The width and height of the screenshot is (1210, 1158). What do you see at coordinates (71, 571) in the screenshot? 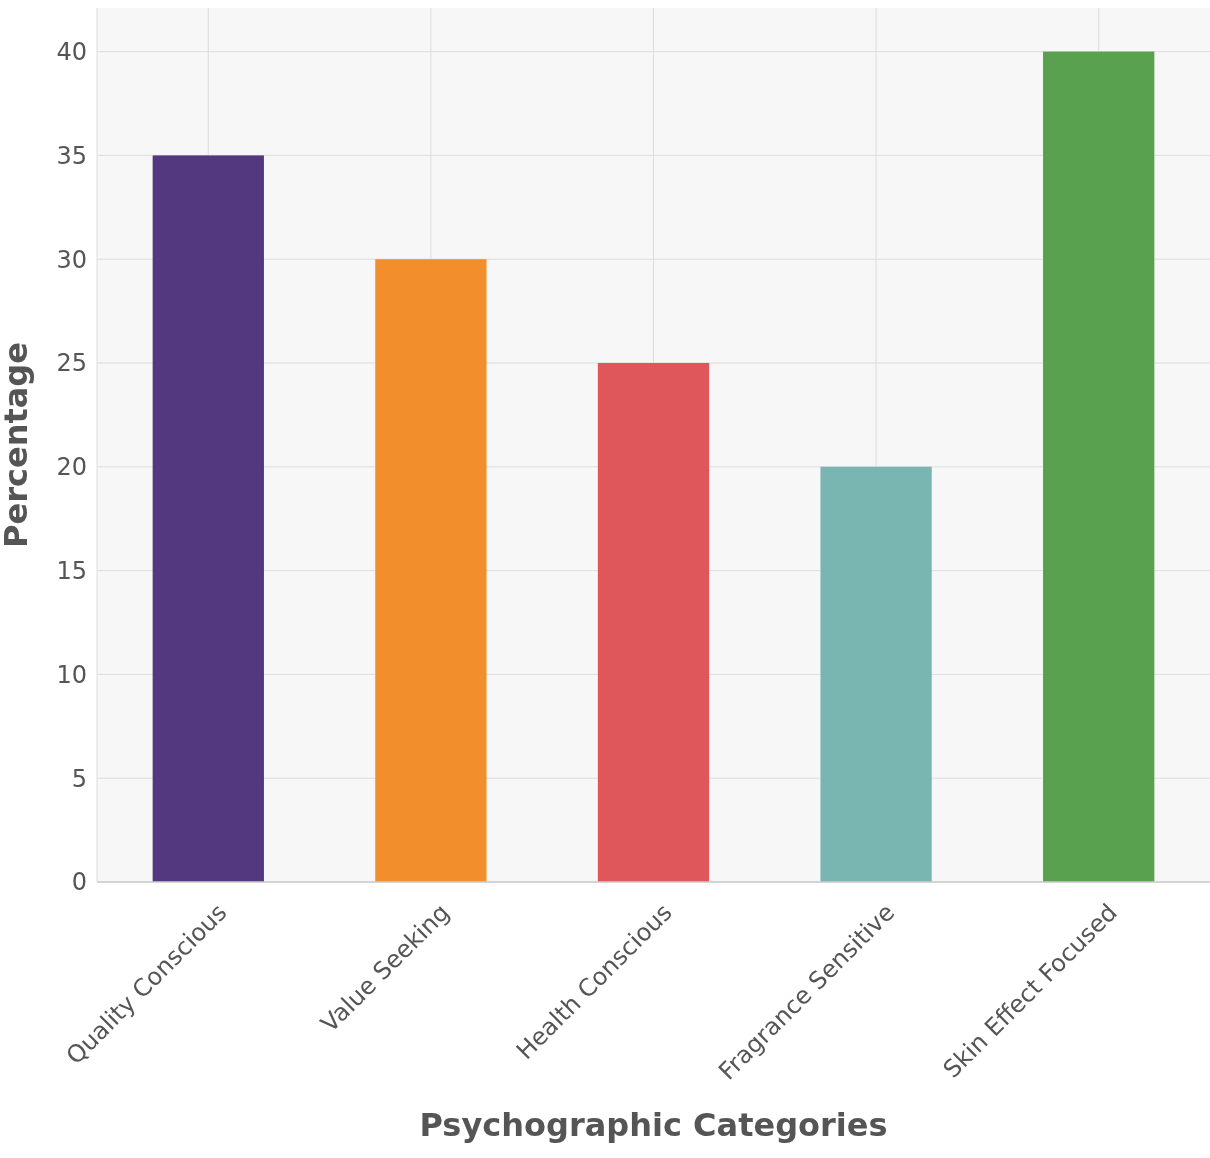
I see `y-tick-label: 15` at bounding box center [71, 571].